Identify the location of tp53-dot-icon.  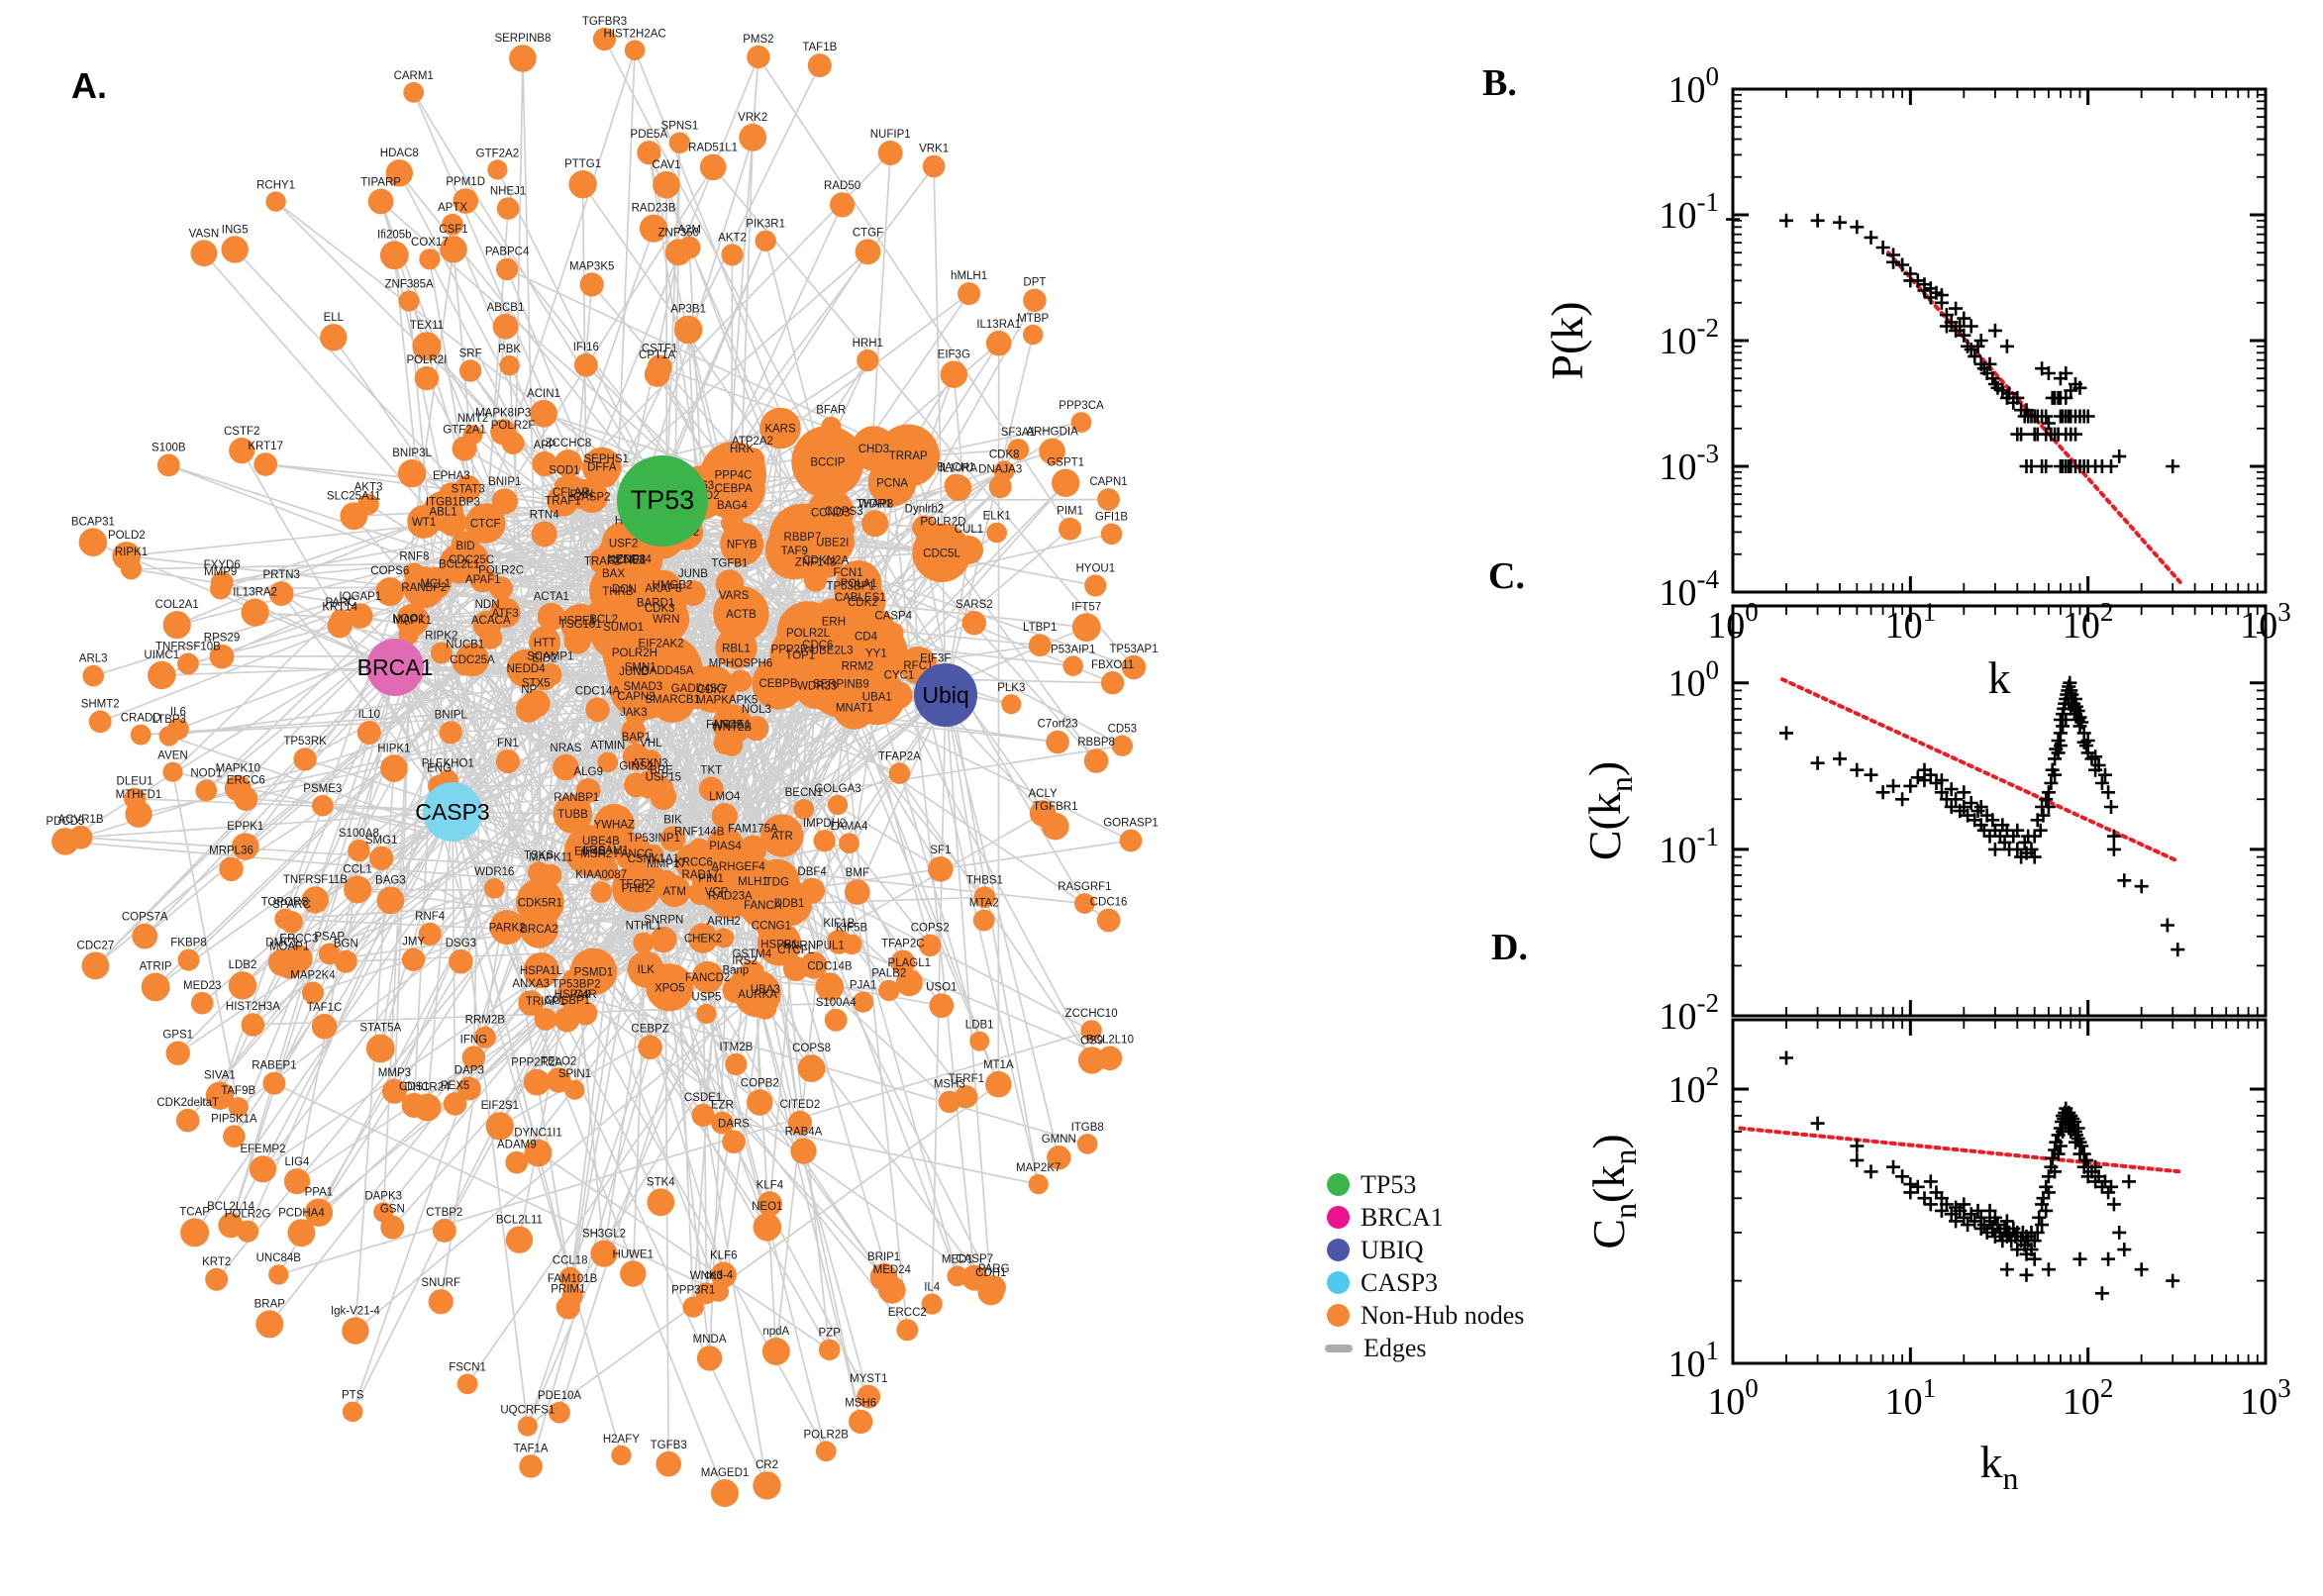
(1338, 1184).